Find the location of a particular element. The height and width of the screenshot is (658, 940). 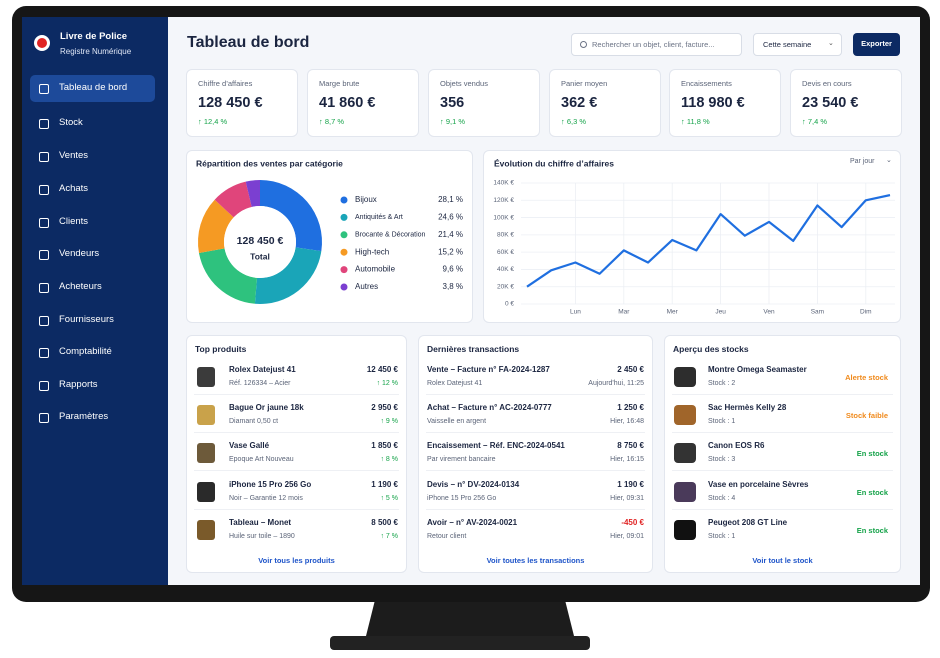

kpi-card: Encaissements 118 980 € ↑ 11,8 % is located at coordinates (725, 103).